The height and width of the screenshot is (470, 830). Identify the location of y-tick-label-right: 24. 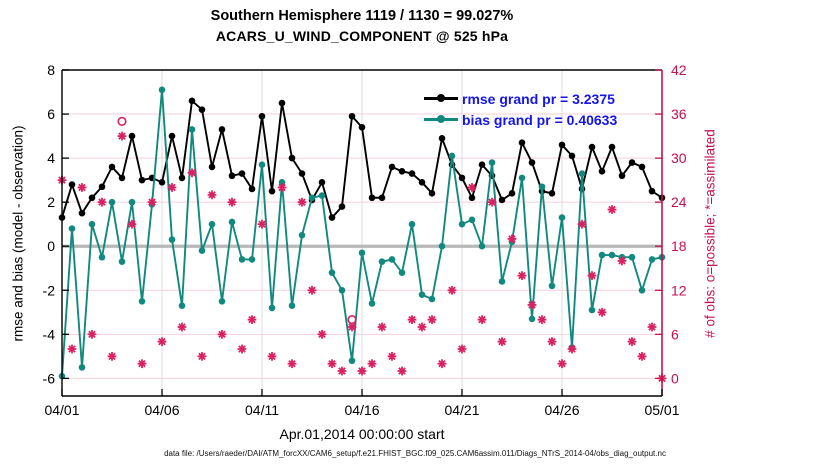
(679, 202).